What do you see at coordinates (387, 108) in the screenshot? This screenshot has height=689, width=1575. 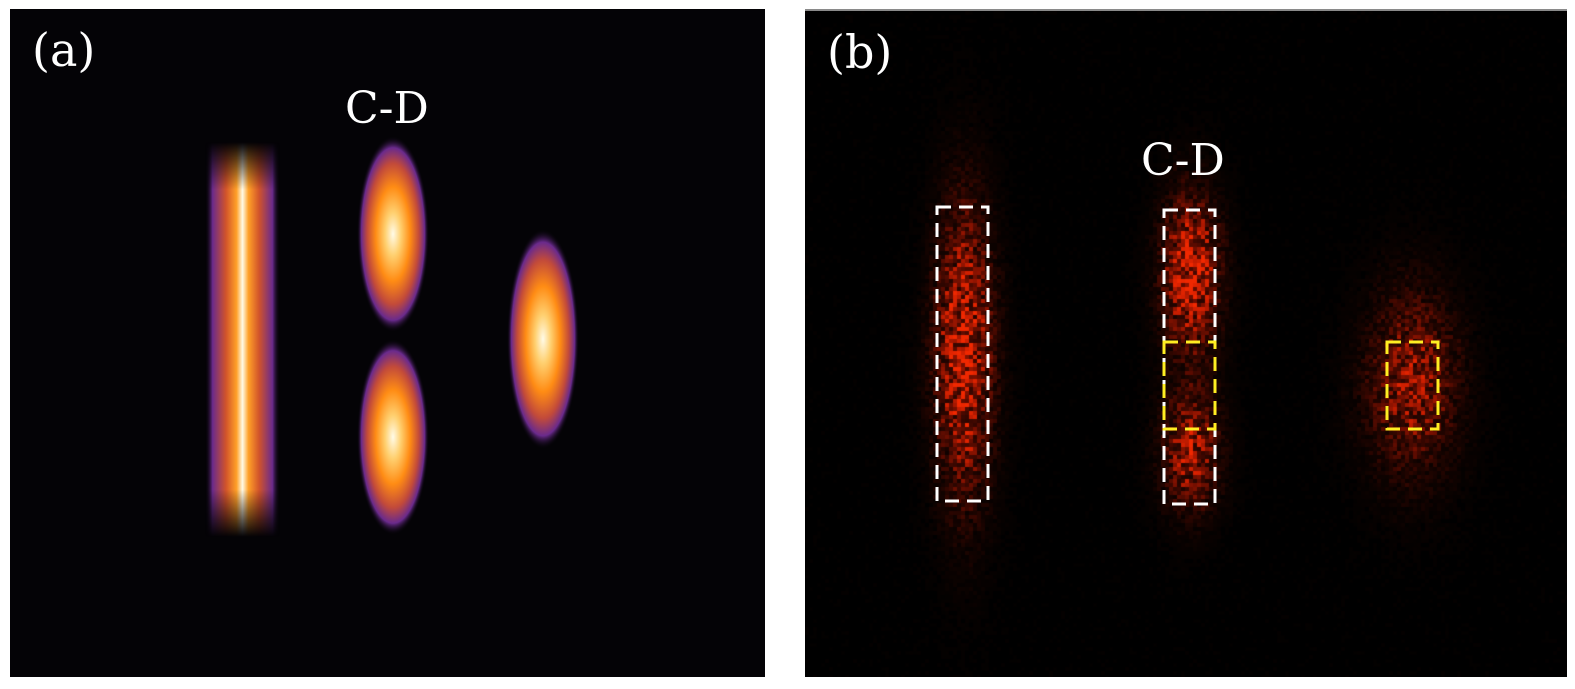 I see `panel-a-title: C-D` at bounding box center [387, 108].